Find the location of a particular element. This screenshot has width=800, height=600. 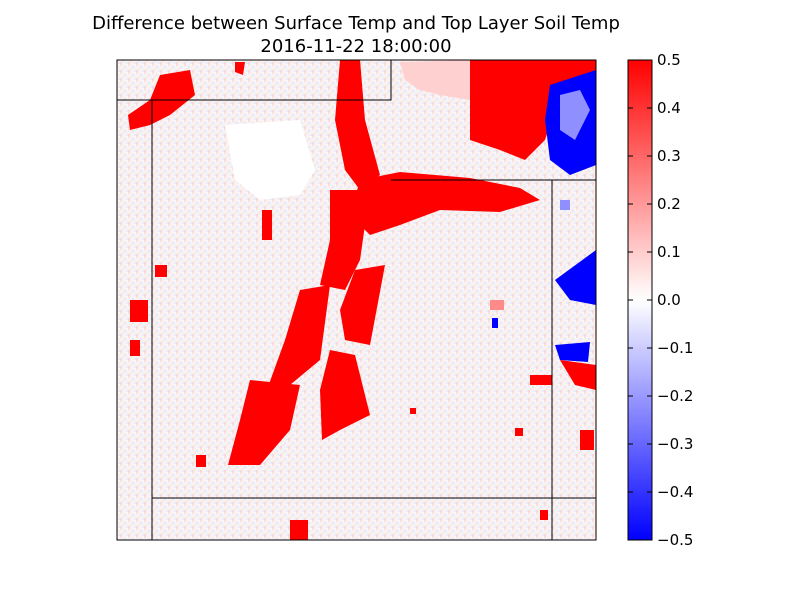

colorbar-tick-label: −0.5 is located at coordinates (675, 540).